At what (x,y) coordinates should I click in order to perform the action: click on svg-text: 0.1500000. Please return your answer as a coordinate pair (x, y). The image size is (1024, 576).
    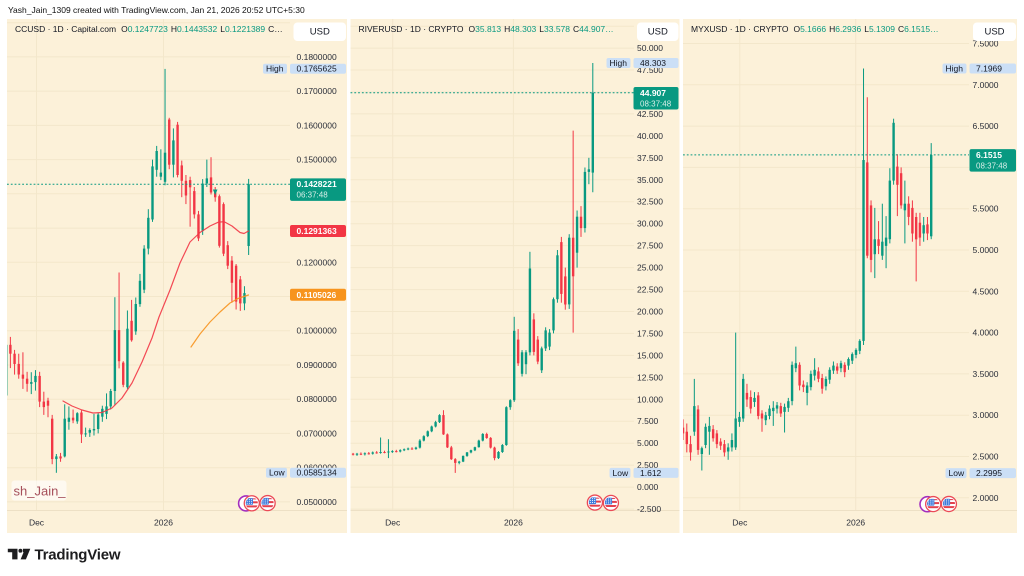
    Looking at the image, I should click on (317, 160).